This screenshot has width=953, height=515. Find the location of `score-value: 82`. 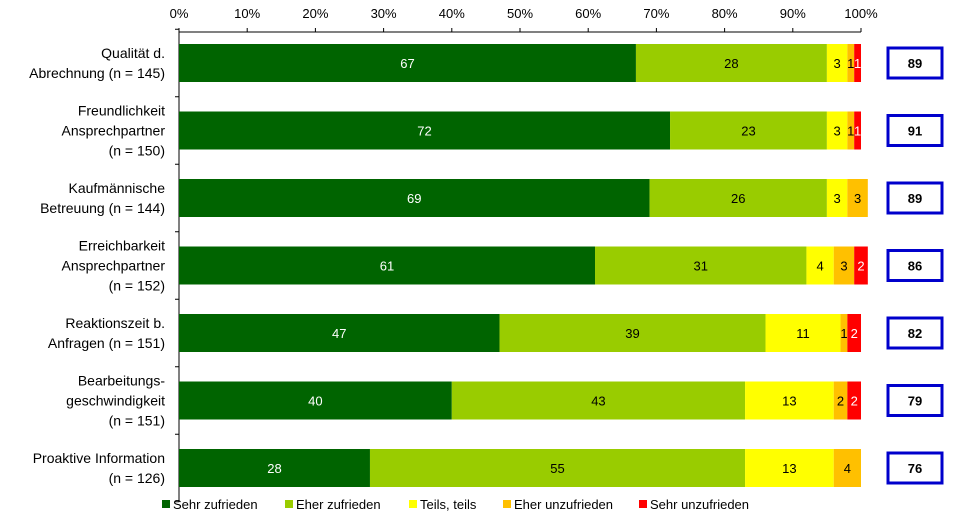

score-value: 82 is located at coordinates (915, 333).